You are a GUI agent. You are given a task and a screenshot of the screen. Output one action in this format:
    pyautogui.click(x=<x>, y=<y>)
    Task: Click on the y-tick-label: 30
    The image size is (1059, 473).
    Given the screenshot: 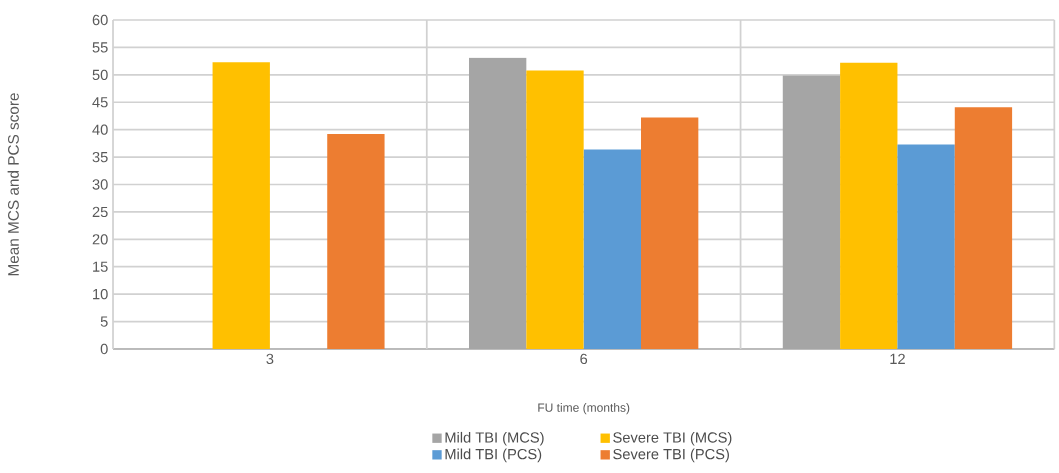 What is the action you would take?
    pyautogui.click(x=100, y=184)
    